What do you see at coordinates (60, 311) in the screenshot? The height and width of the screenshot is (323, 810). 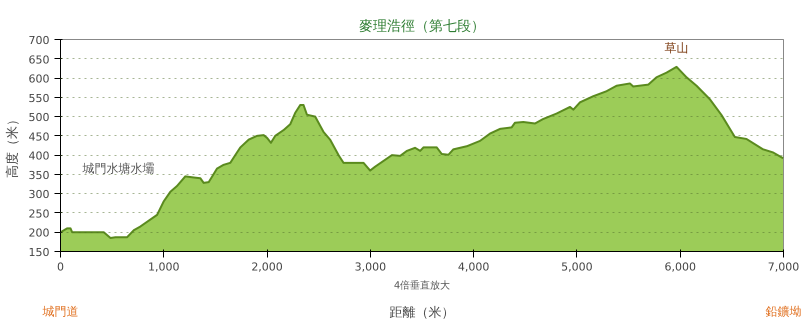 I see `text: 城門道` at bounding box center [60, 311].